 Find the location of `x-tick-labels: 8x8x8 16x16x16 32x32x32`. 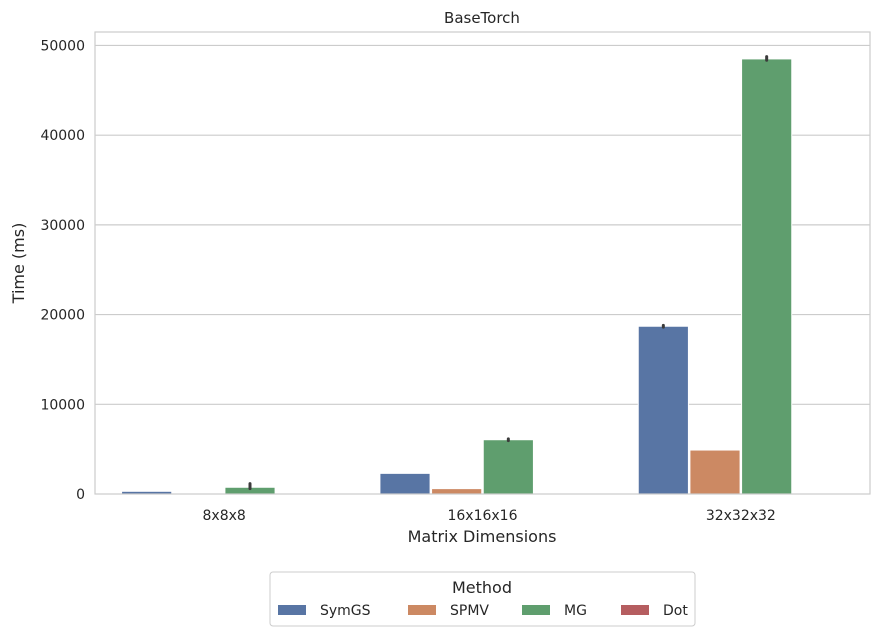

x-tick-labels: 8x8x8 16x16x16 32x32x32 is located at coordinates (489, 516).